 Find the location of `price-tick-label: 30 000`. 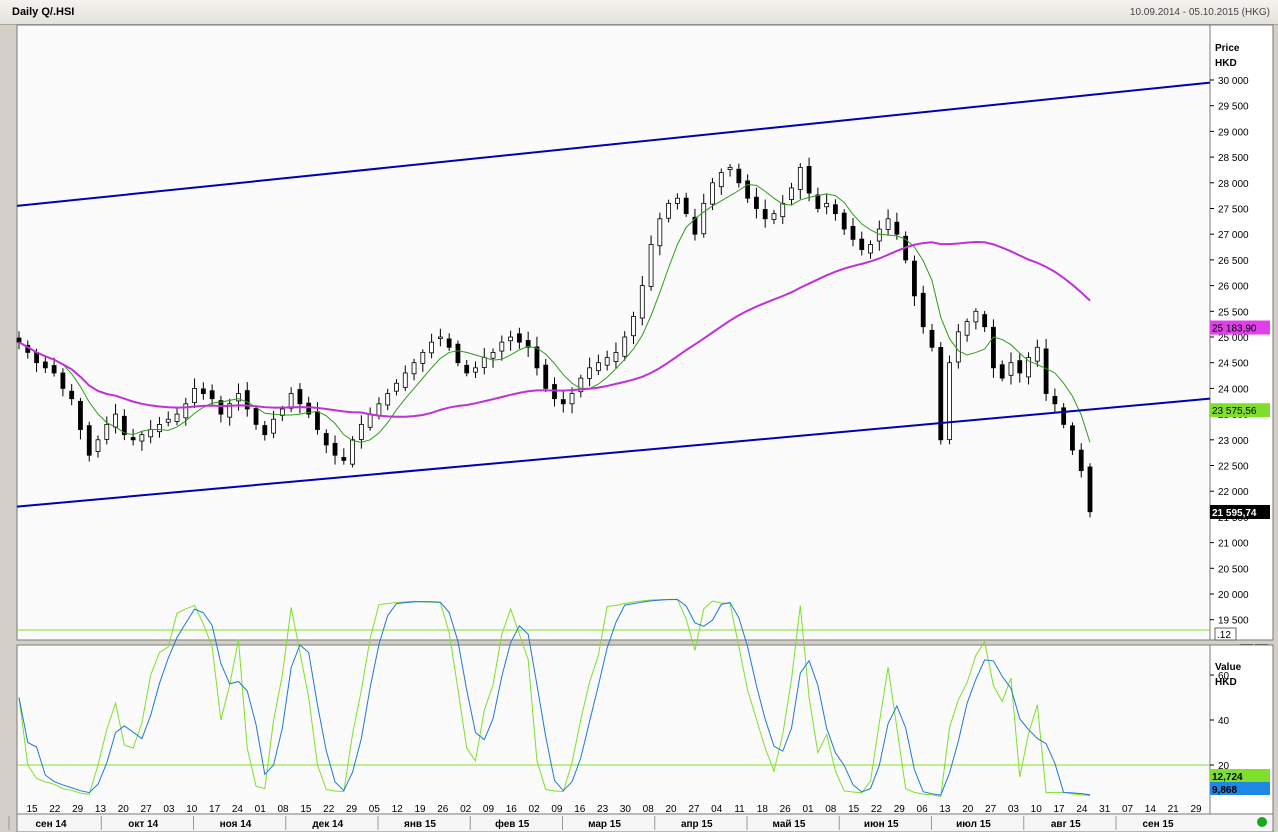

price-tick-label: 30 000 is located at coordinates (1233, 81).